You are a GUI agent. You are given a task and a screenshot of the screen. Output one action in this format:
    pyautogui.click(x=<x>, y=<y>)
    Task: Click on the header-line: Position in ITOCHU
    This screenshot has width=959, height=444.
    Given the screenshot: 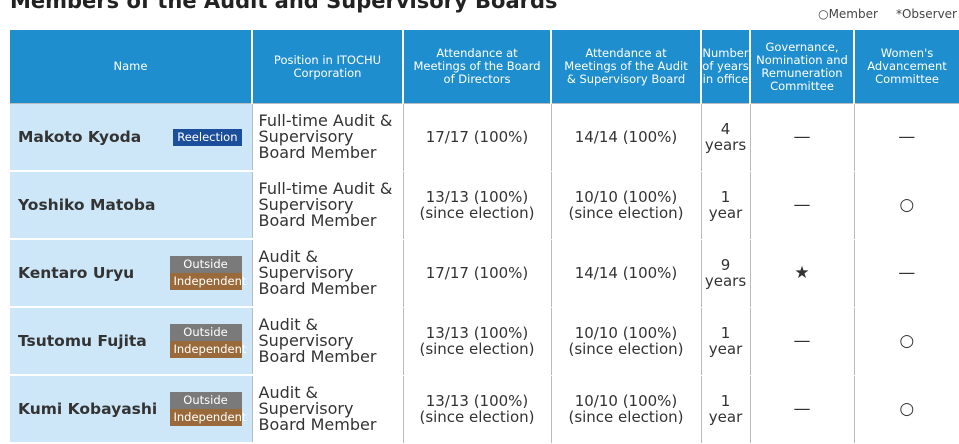 What is the action you would take?
    pyautogui.click(x=327, y=59)
    